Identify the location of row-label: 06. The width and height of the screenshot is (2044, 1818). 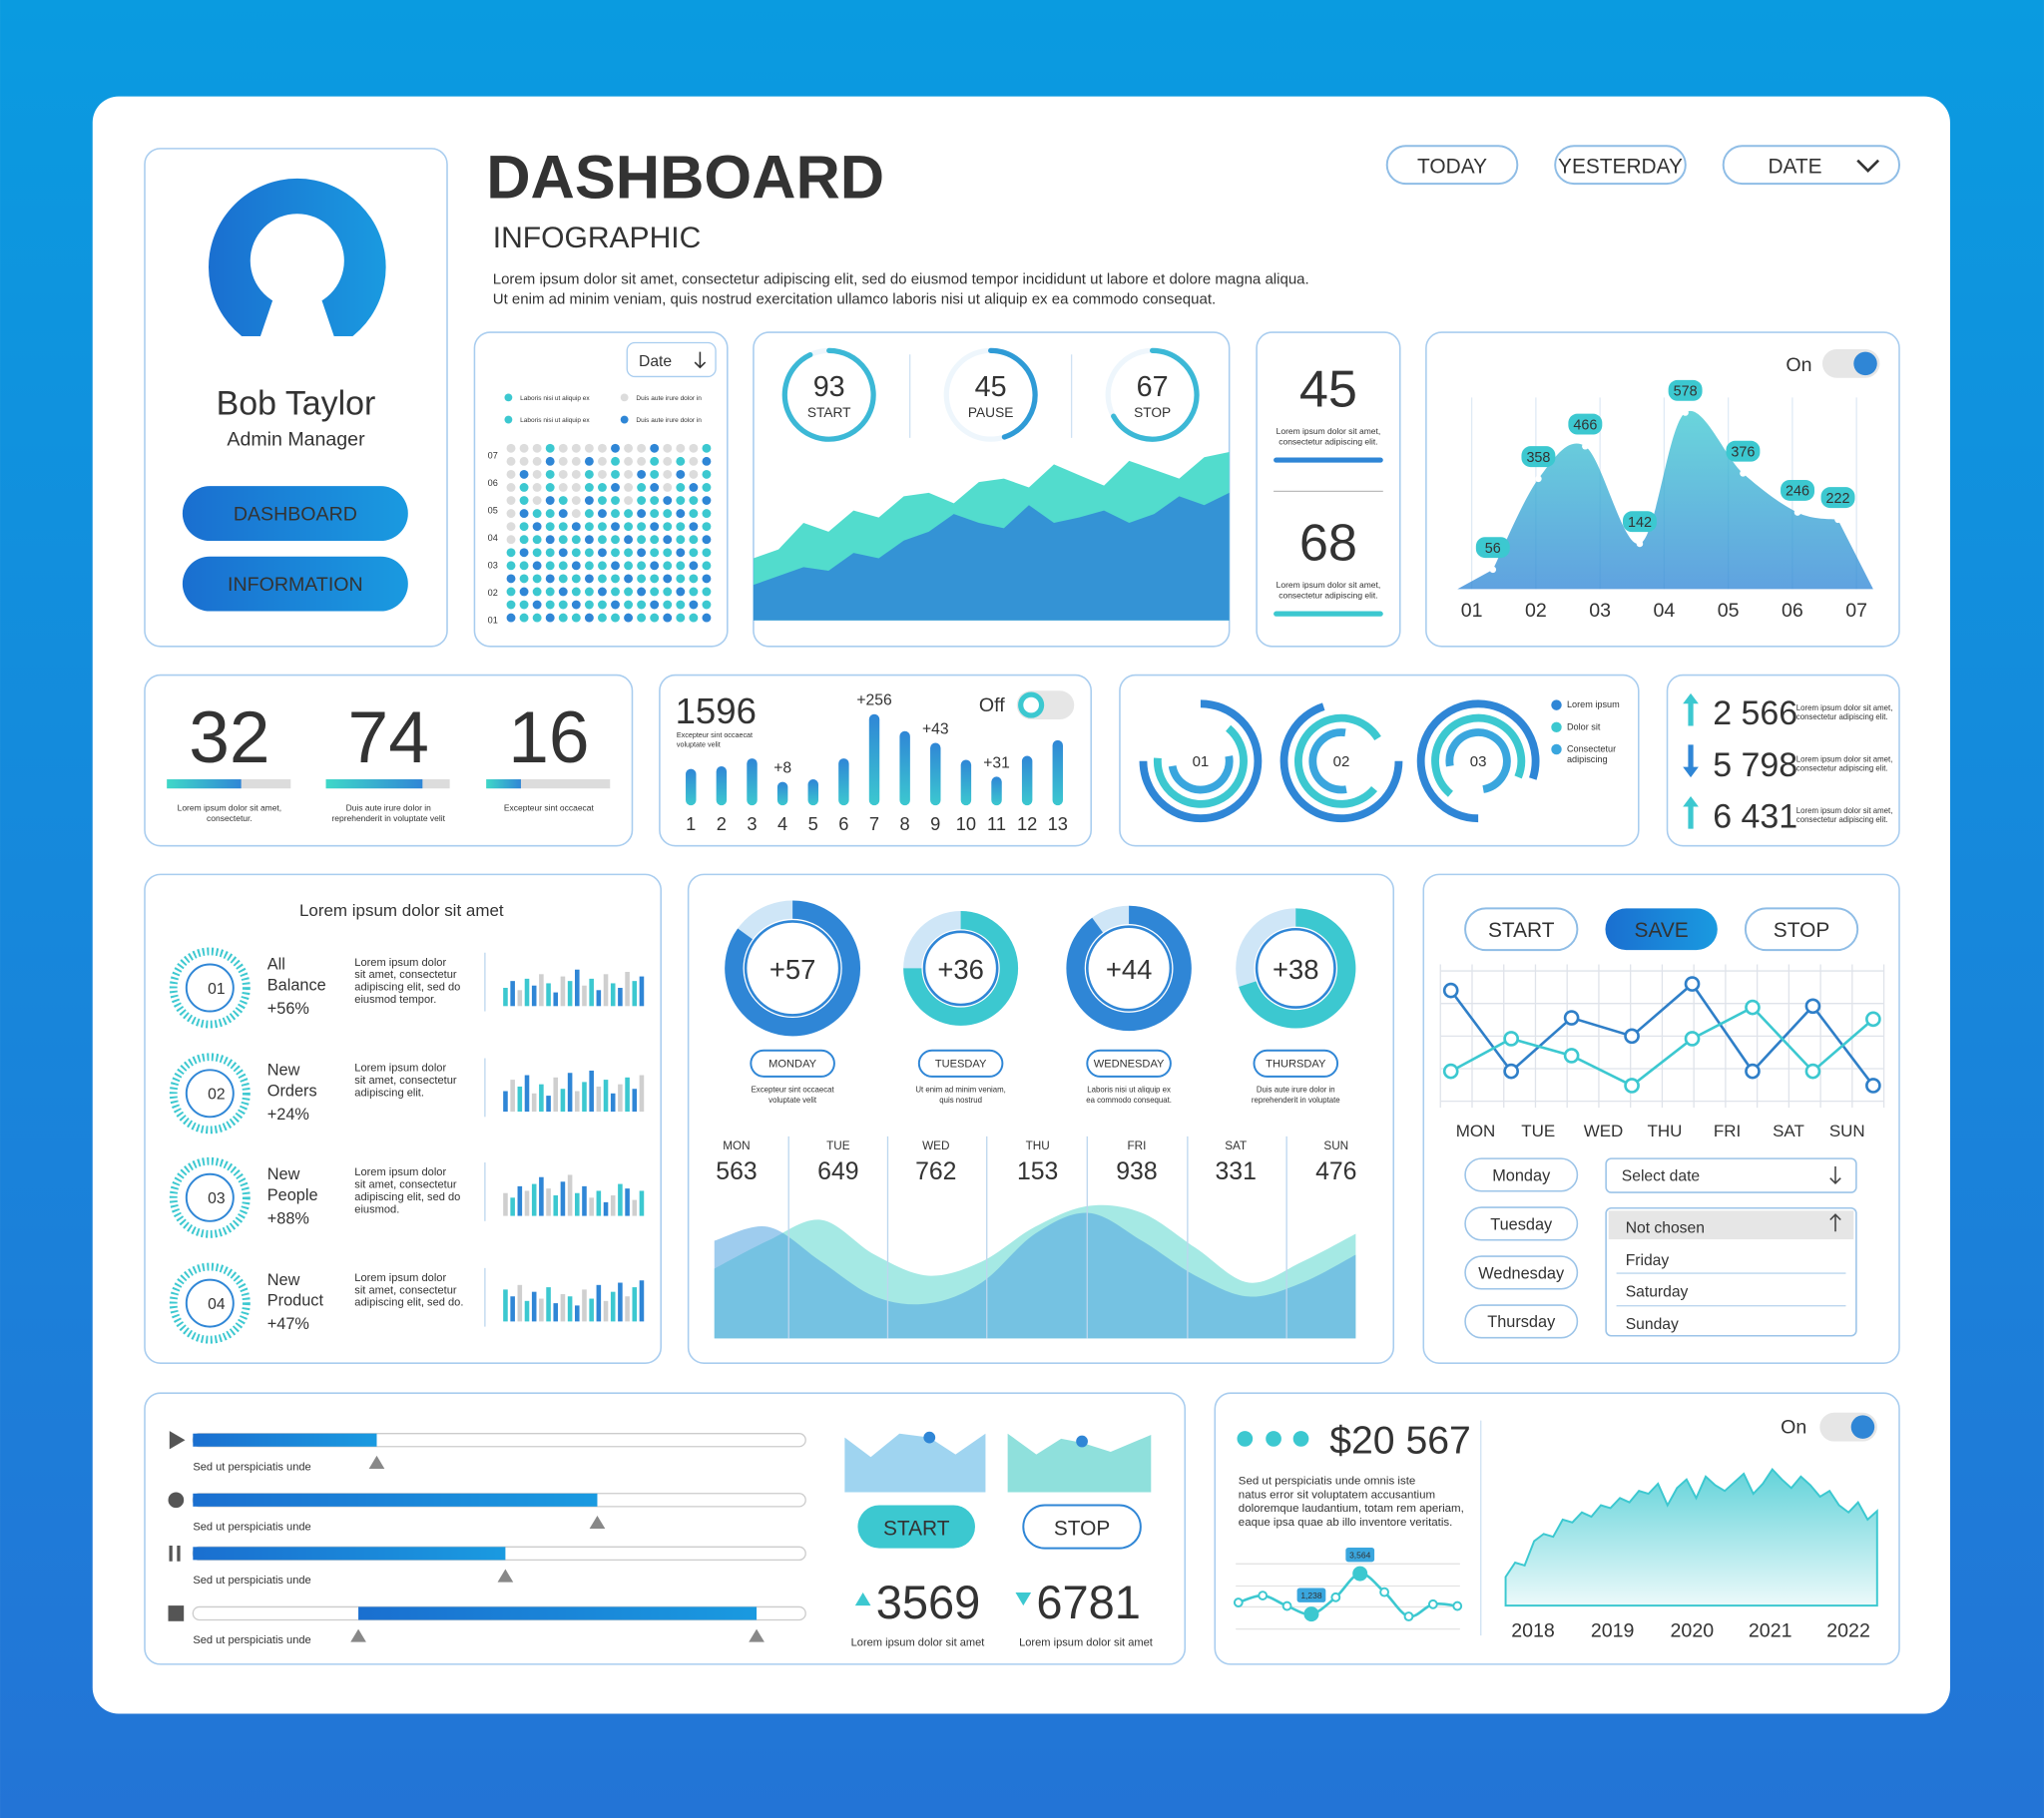
(493, 483).